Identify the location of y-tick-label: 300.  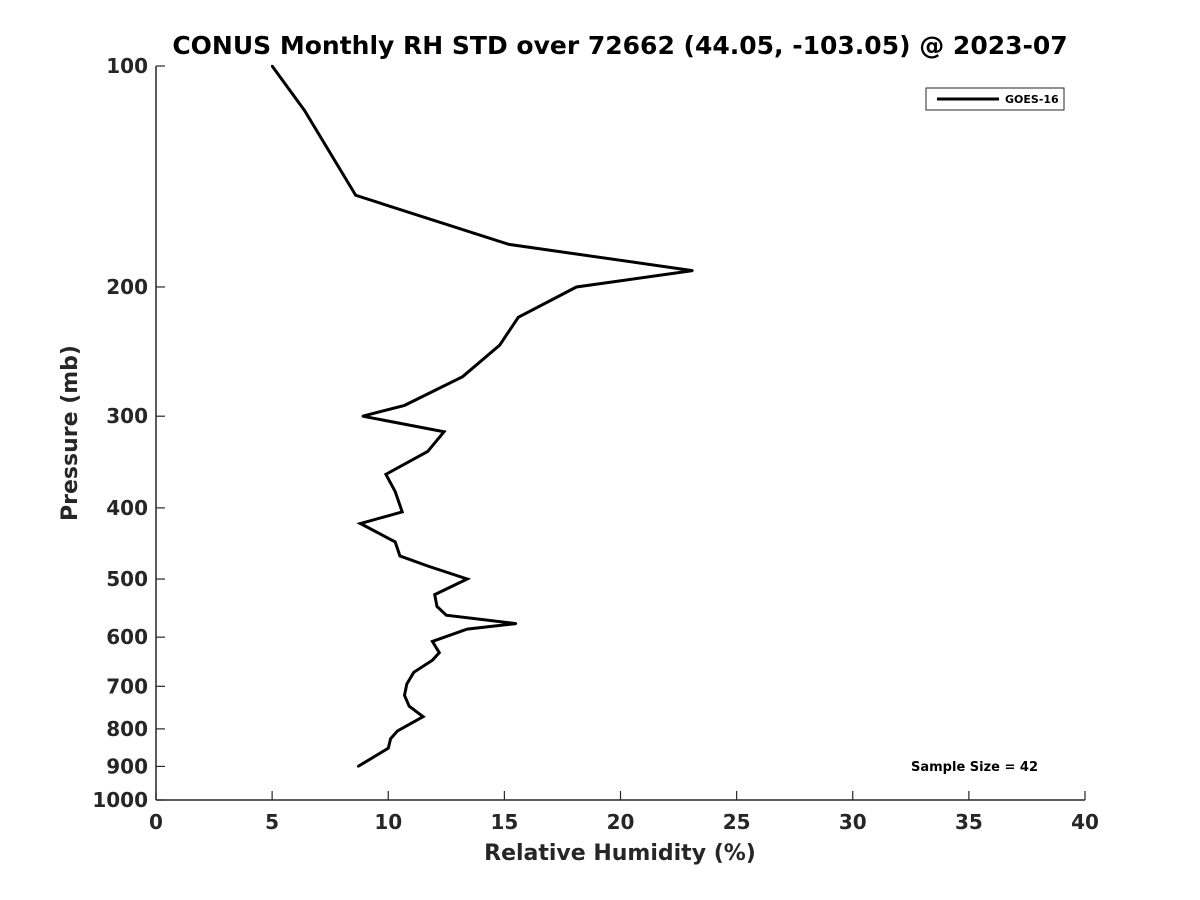
(127, 416).